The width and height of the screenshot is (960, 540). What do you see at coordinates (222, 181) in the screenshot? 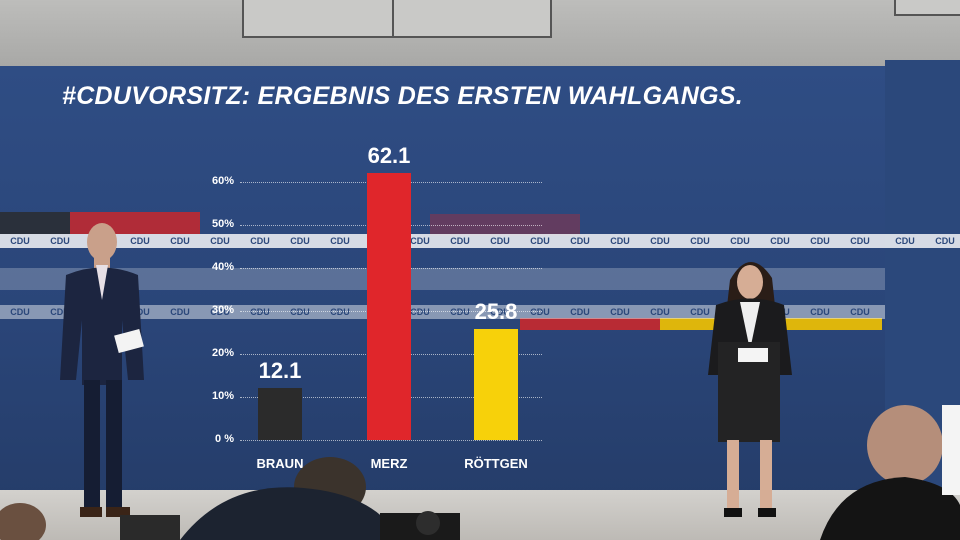
I see `y-tick-label: 60%` at bounding box center [222, 181].